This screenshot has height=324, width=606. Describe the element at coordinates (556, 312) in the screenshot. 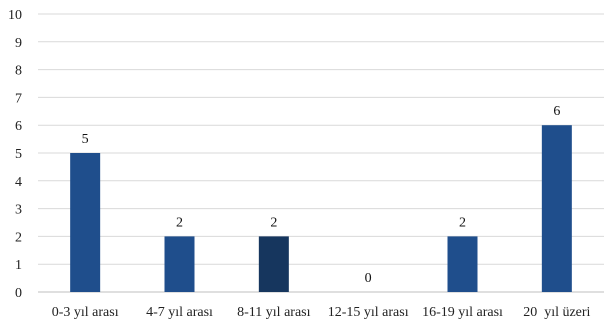

I see `category-label: 20 yıl üzeri` at that location.